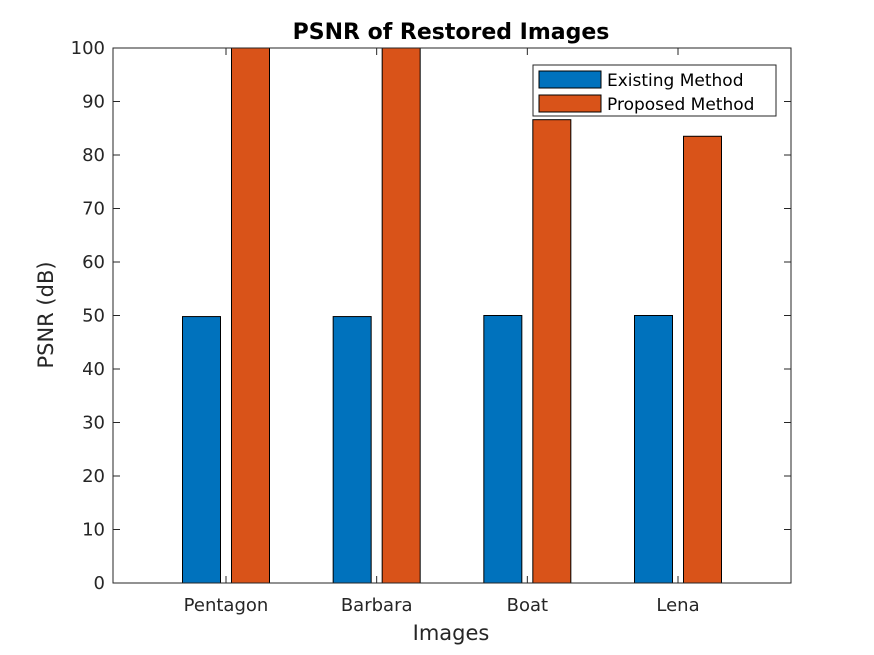 The height and width of the screenshot is (655, 874). I want to click on bar-existing-method-barbara, so click(352, 450).